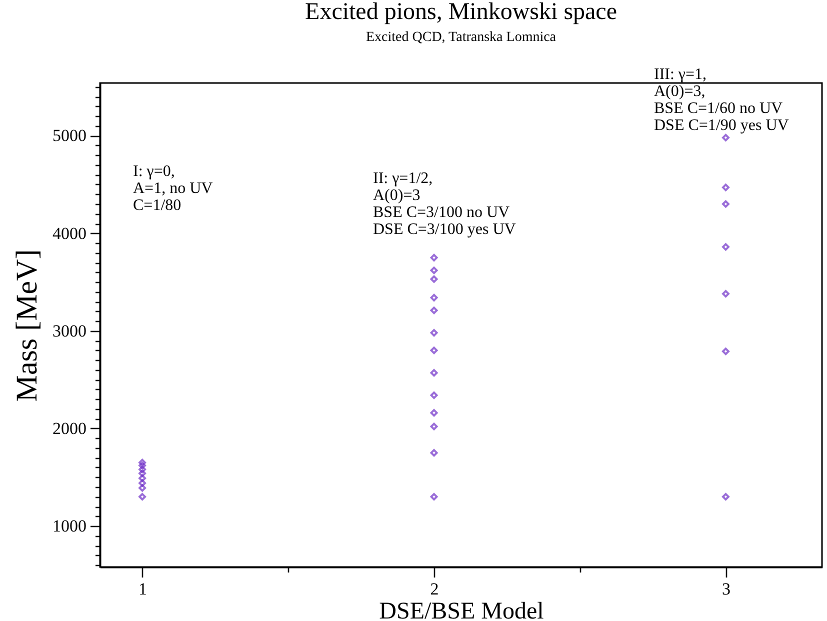  Describe the element at coordinates (461, 609) in the screenshot. I see `x-axis-title: DSE/BSE Model` at that location.